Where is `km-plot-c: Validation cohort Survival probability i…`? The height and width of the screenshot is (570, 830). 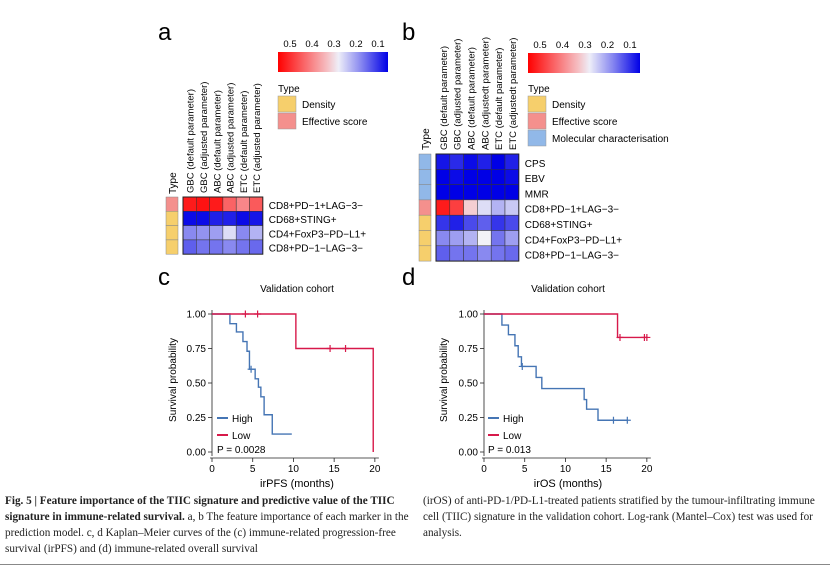
km-plot-c: Validation cohort Survival probability i… is located at coordinates (274, 387).